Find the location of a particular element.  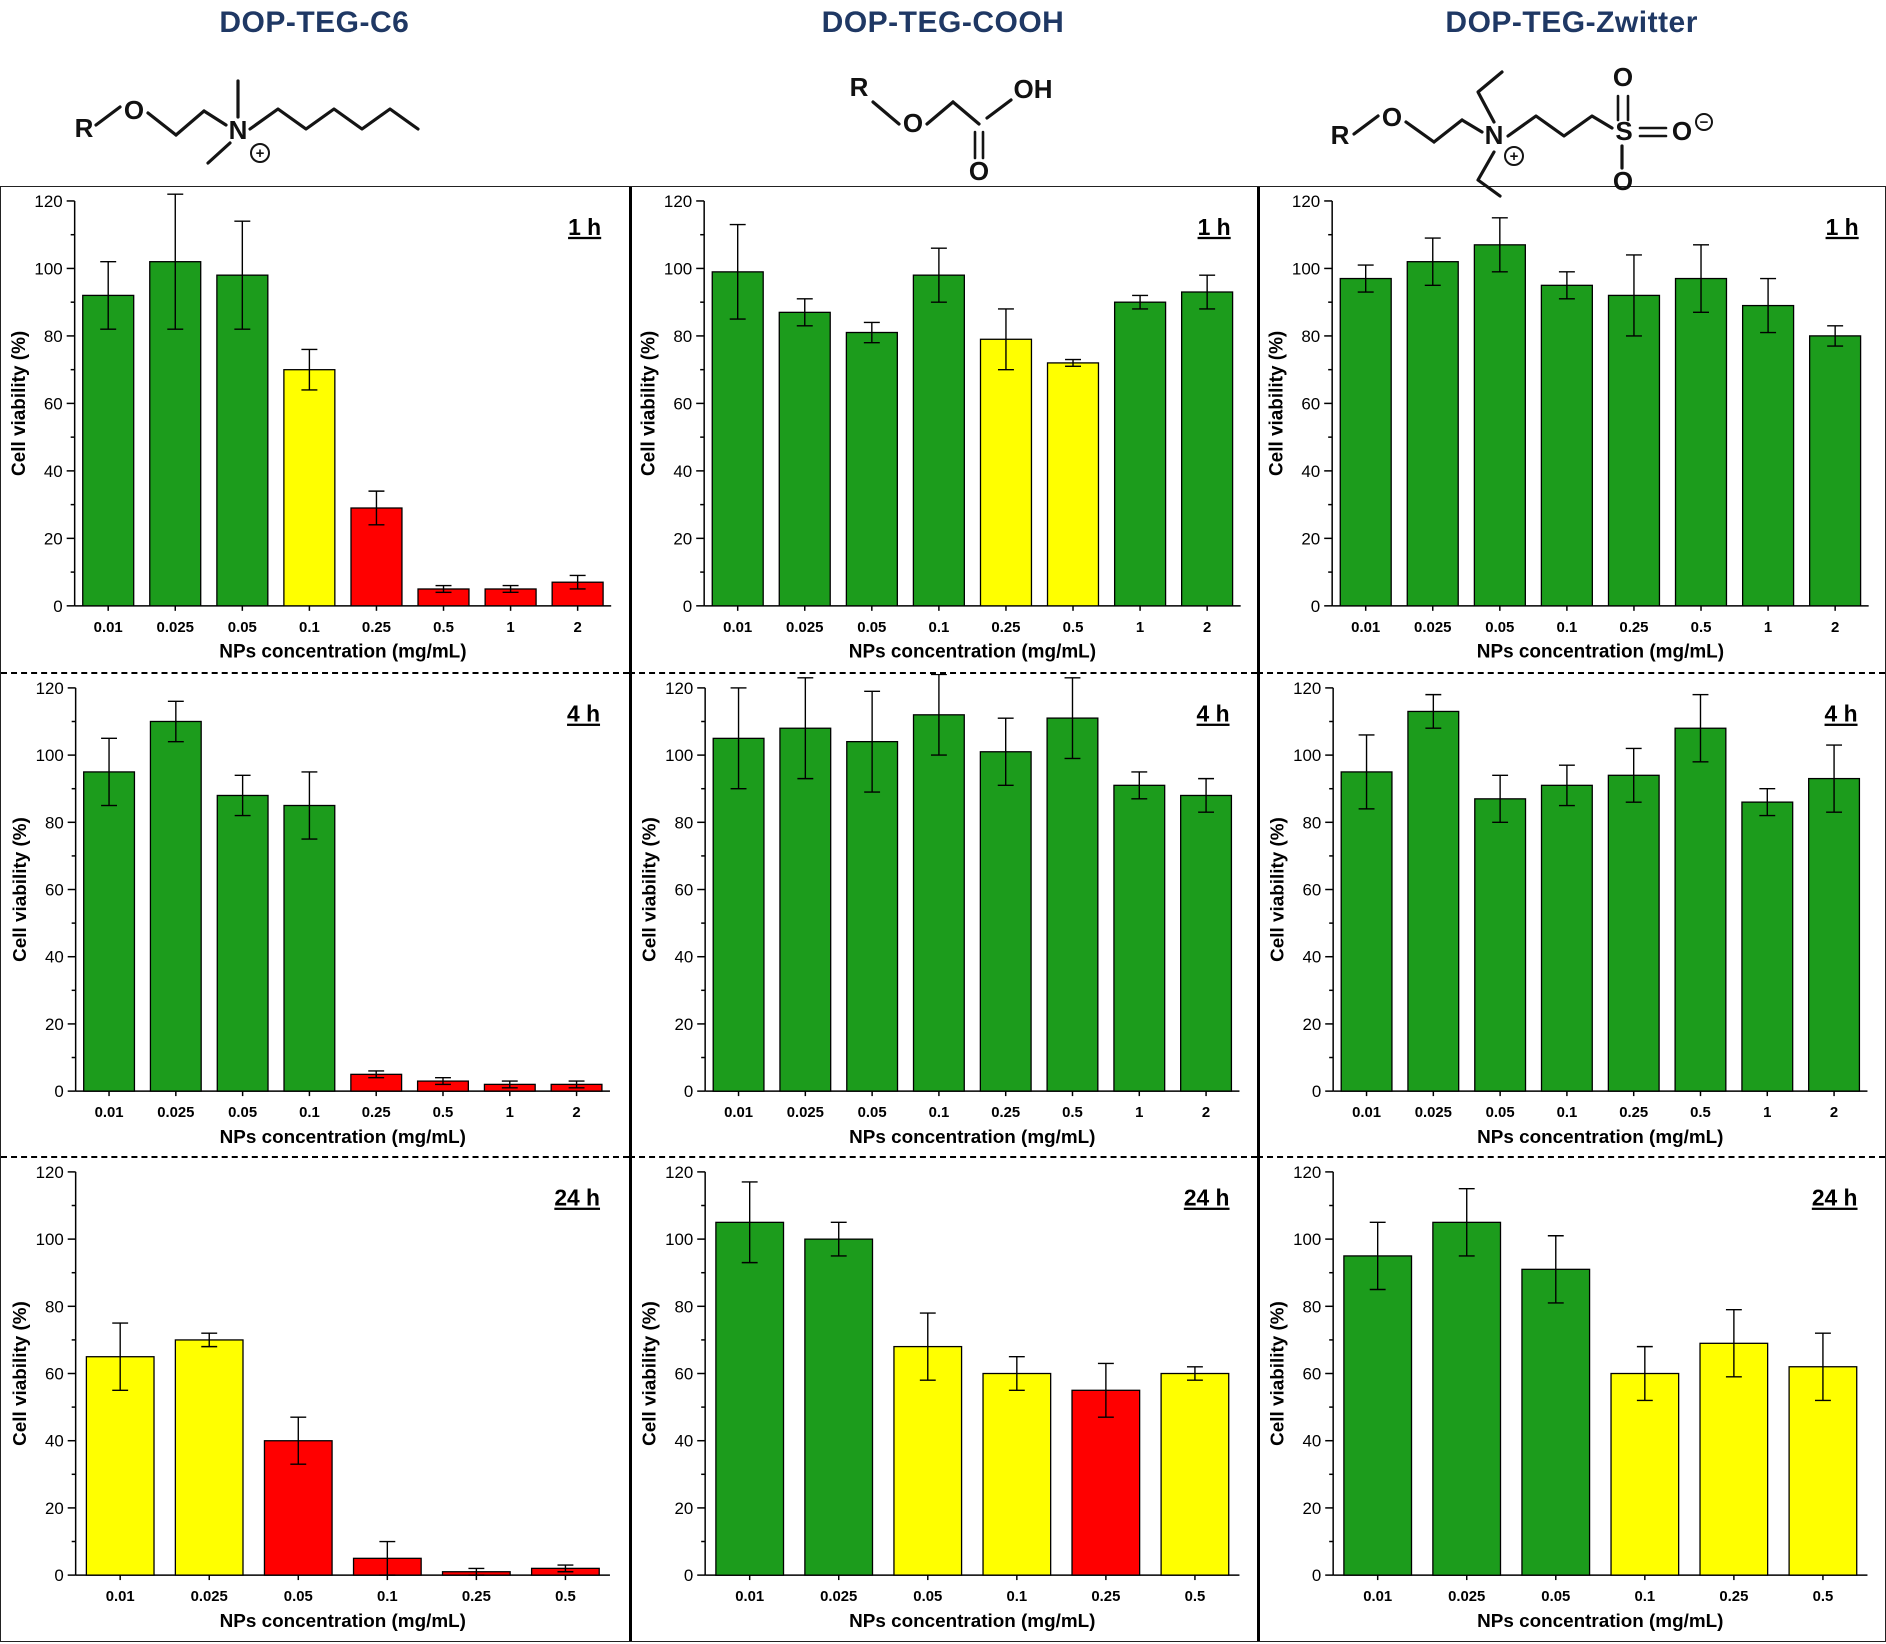

compound-title-cooh: DOP-TEG-COOH is located at coordinates (943, 22).